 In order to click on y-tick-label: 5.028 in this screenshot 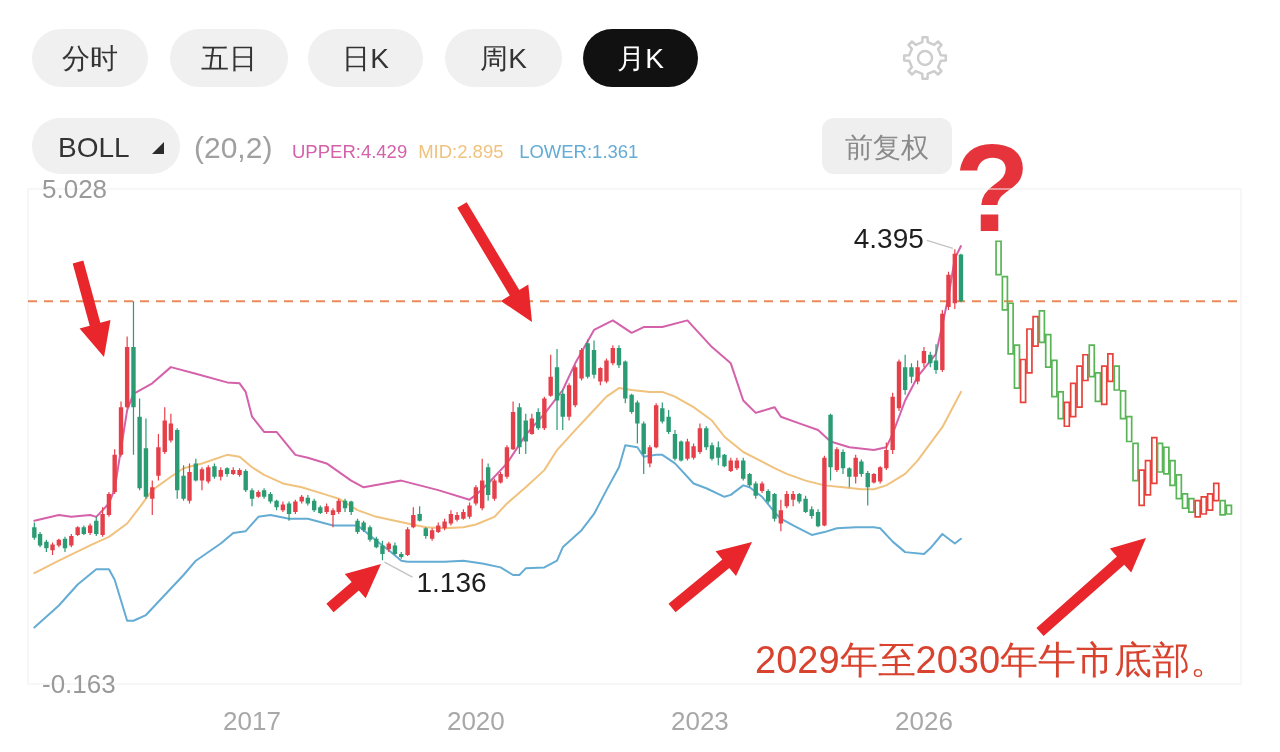, I will do `click(75, 189)`.